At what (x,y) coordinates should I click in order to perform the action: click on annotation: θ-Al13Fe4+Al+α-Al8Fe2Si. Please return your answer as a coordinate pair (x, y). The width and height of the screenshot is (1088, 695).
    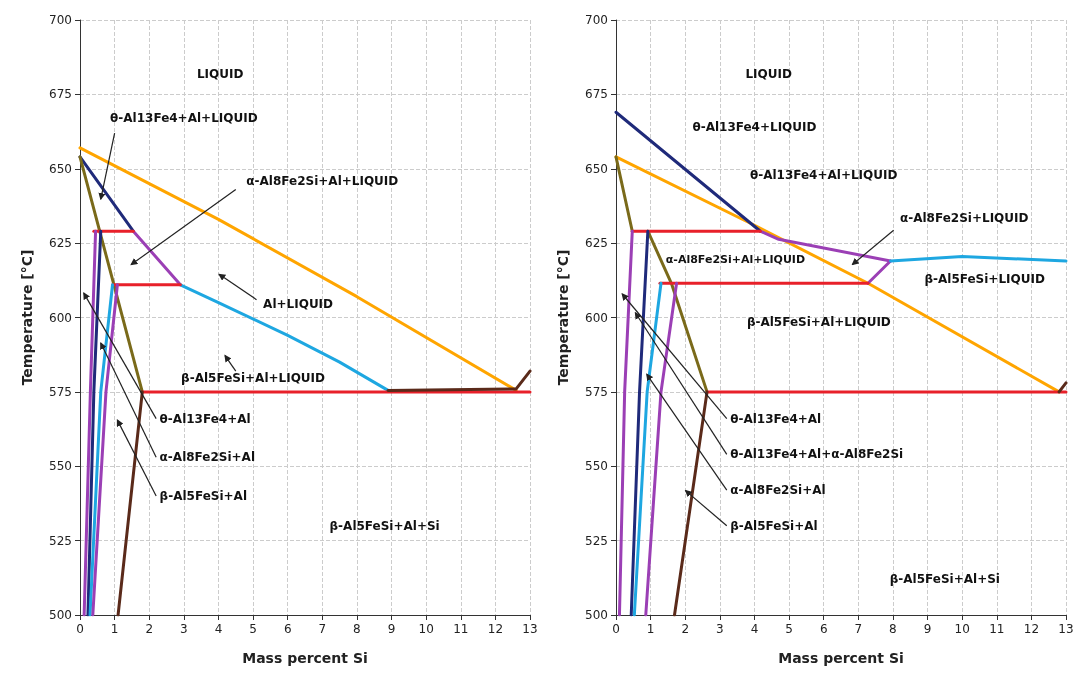
    Looking at the image, I should click on (817, 454).